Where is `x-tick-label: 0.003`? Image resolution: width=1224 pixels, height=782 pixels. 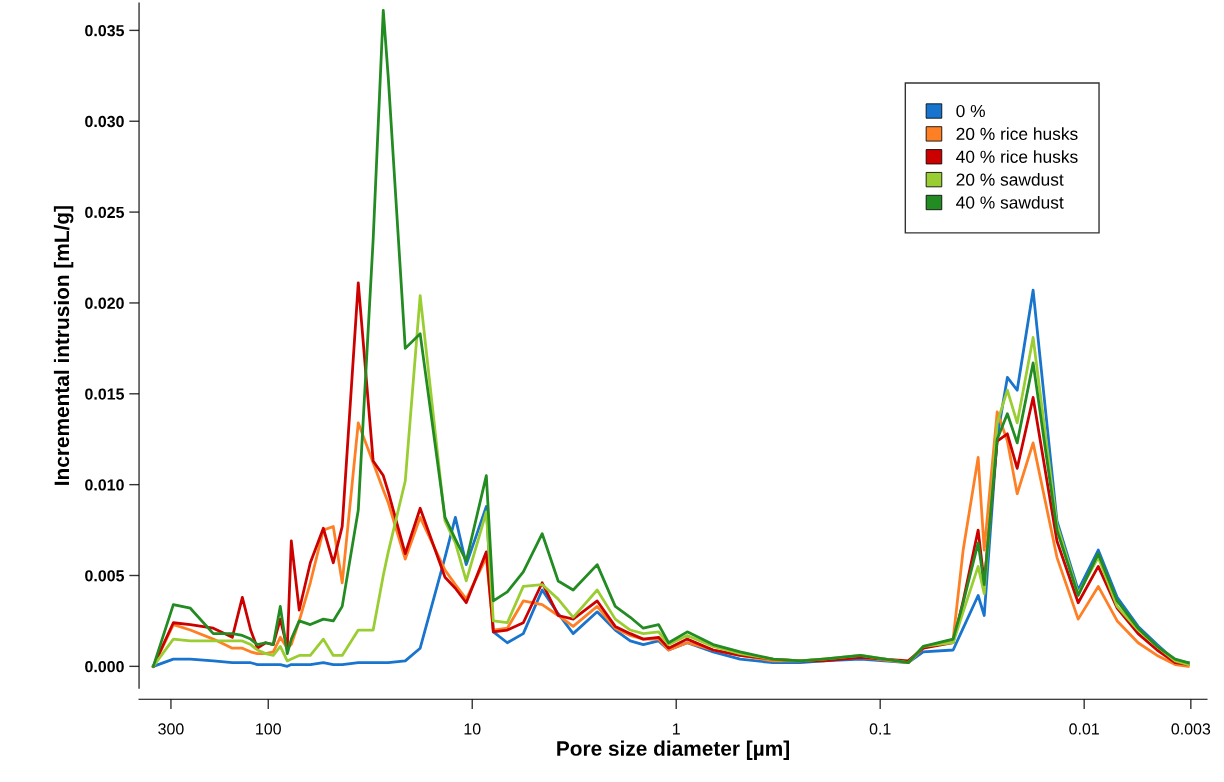
x-tick-label: 0.003 is located at coordinates (1191, 729).